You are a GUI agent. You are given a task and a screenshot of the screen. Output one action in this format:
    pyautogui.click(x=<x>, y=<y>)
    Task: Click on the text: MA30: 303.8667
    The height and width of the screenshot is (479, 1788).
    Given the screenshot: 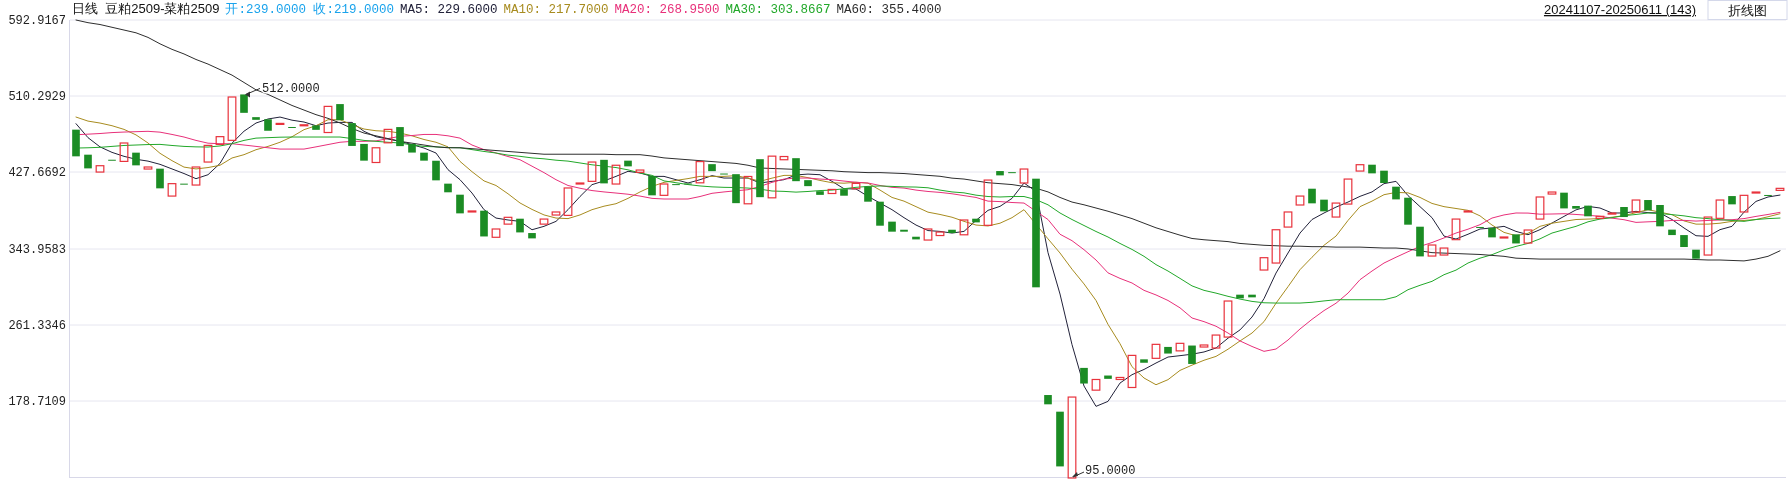 What is the action you would take?
    pyautogui.click(x=778, y=10)
    